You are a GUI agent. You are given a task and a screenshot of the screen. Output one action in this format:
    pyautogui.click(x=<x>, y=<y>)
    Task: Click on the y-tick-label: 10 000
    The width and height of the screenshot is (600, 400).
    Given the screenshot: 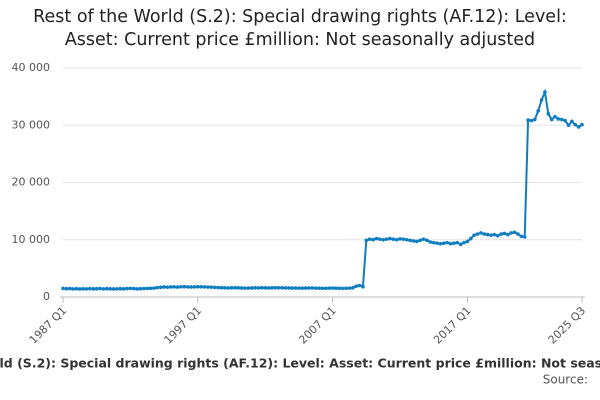 What is the action you would take?
    pyautogui.click(x=31, y=239)
    